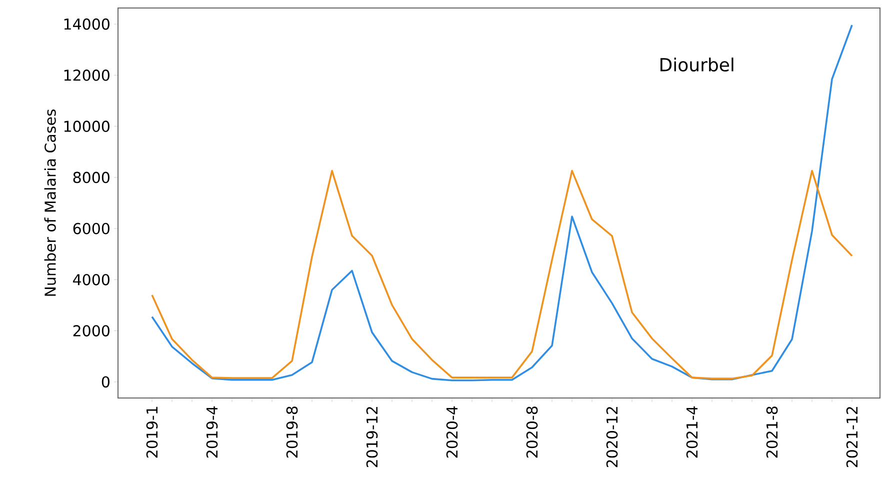 The width and height of the screenshot is (882, 498). I want to click on x-tick-label: 2021-12, so click(852, 437).